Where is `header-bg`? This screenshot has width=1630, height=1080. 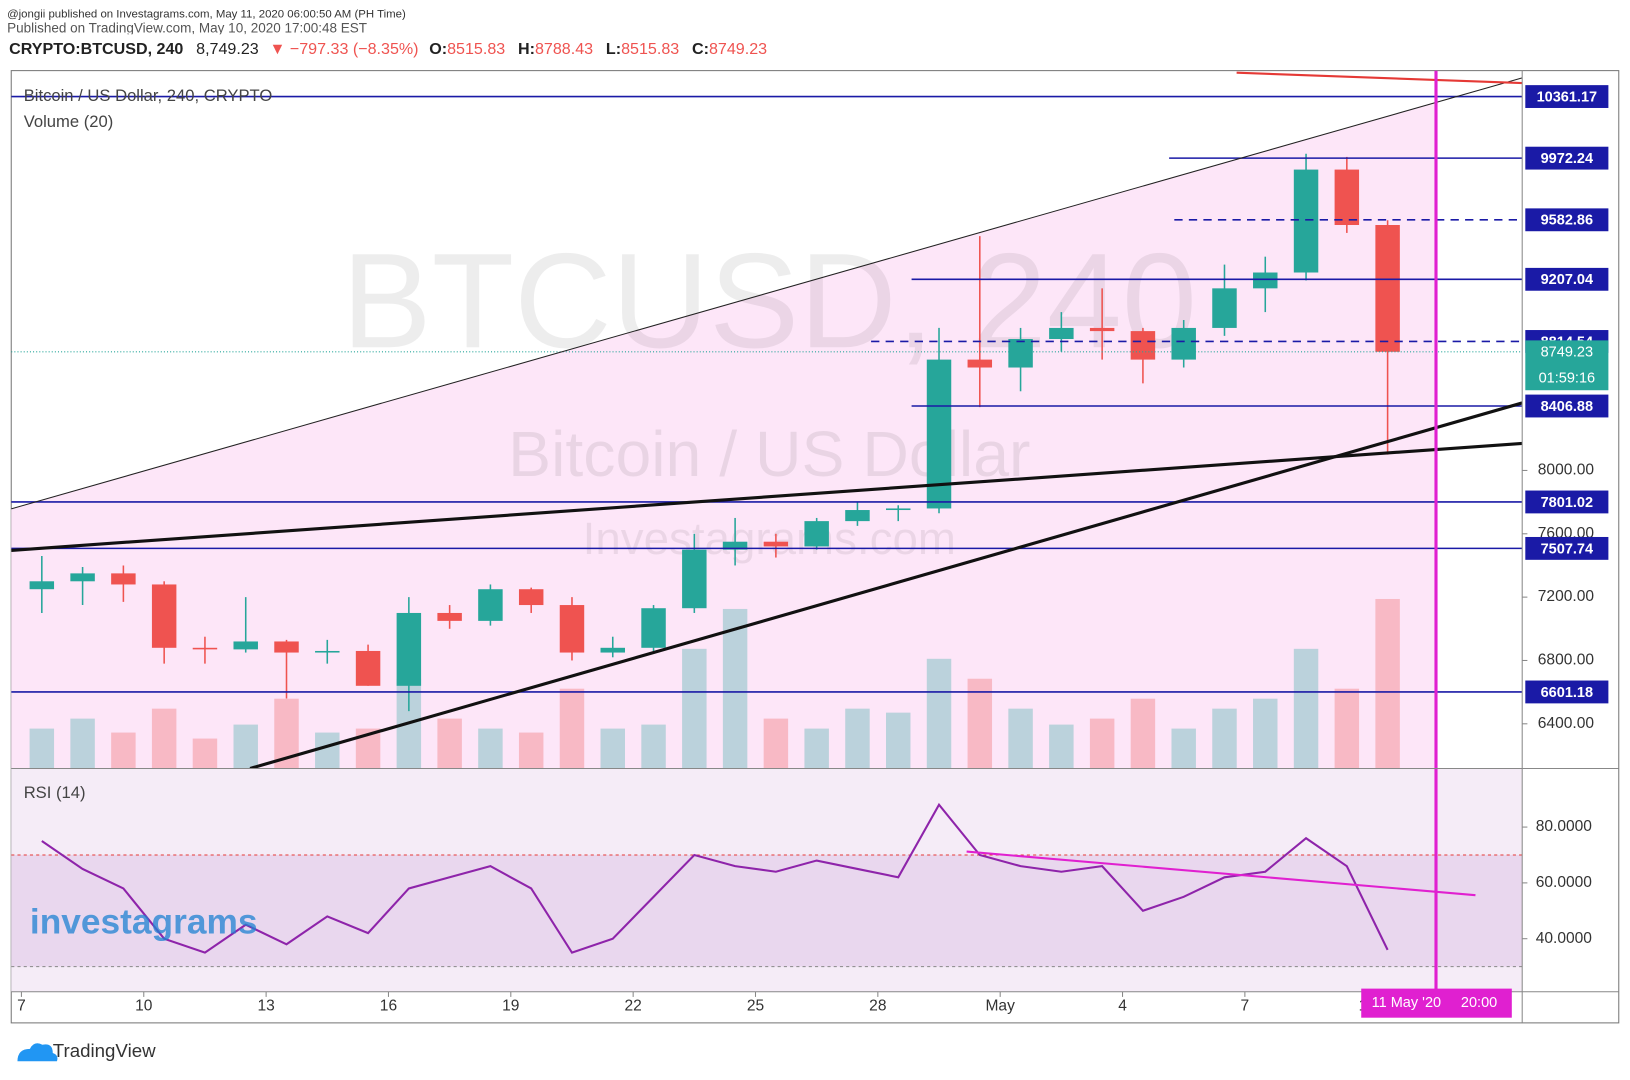 header-bg is located at coordinates (815, 50).